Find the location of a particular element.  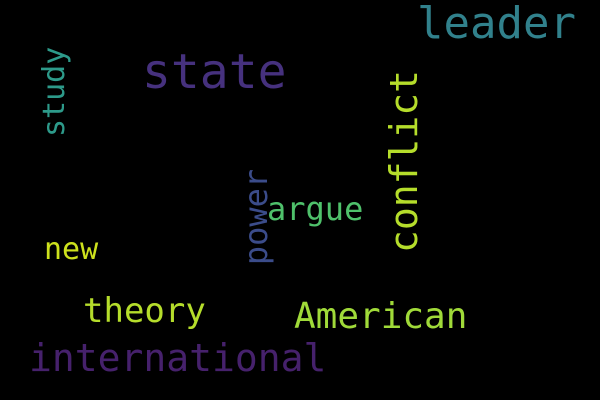

word-theory: theory is located at coordinates (144, 311).